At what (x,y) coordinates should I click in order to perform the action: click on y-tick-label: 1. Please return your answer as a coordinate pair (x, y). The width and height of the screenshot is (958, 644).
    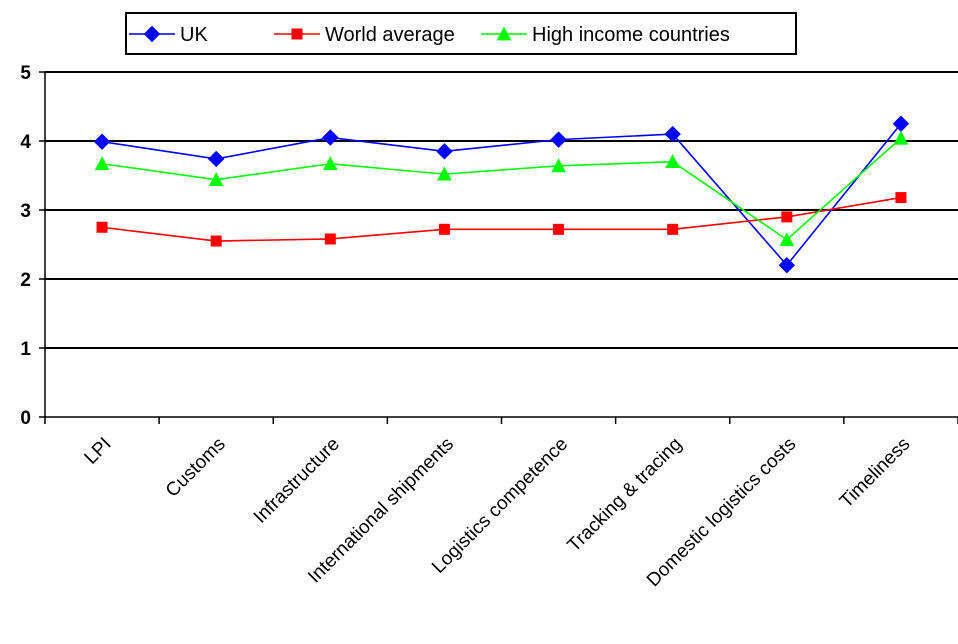
    Looking at the image, I should click on (25, 349).